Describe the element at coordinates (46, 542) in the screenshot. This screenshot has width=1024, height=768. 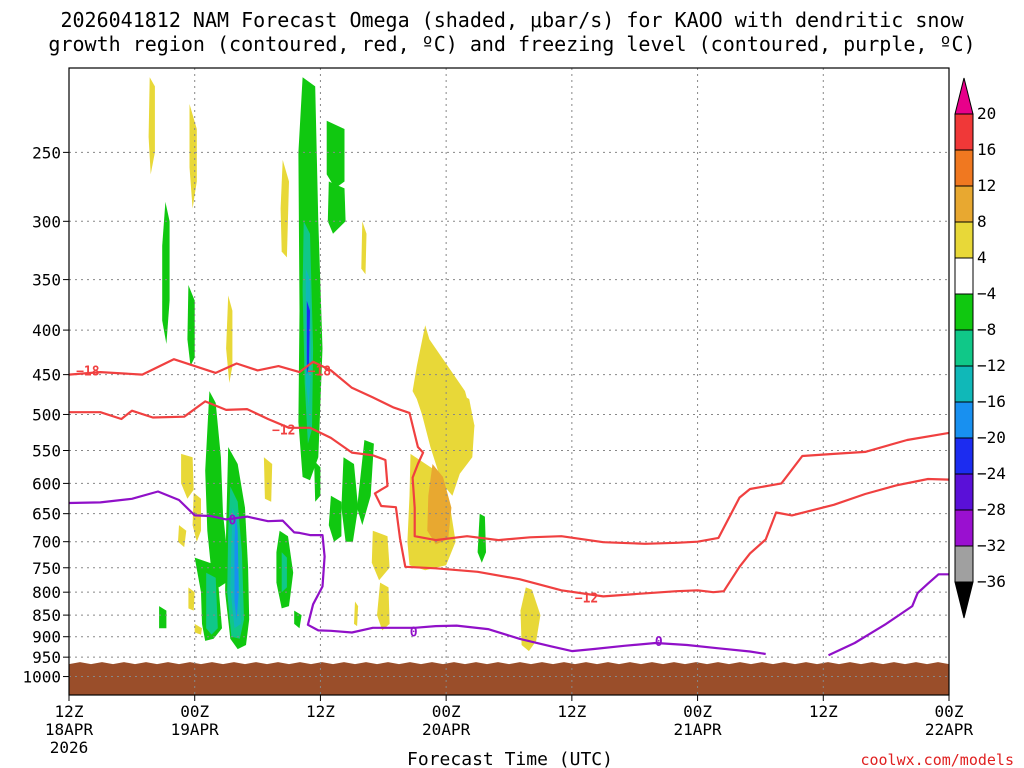
I see `y-tick-label-700: 700` at that location.